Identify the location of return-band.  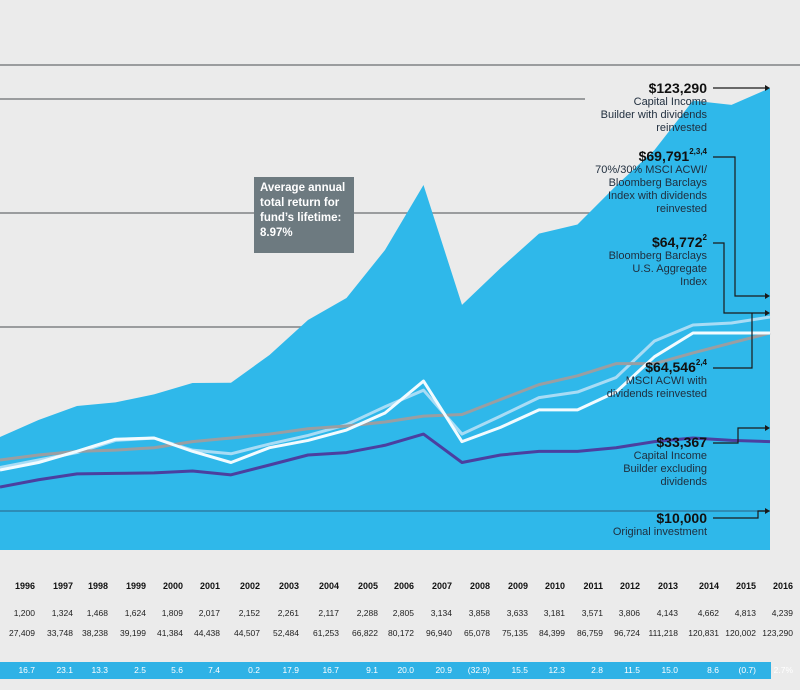
(385, 670).